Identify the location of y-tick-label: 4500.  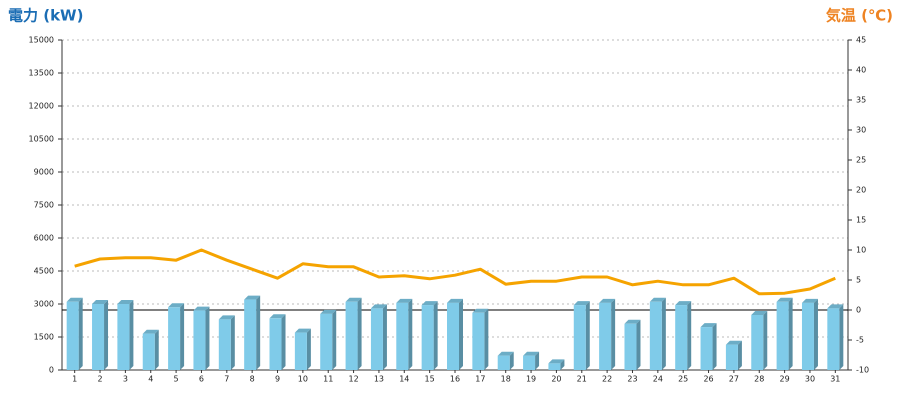
(44, 271).